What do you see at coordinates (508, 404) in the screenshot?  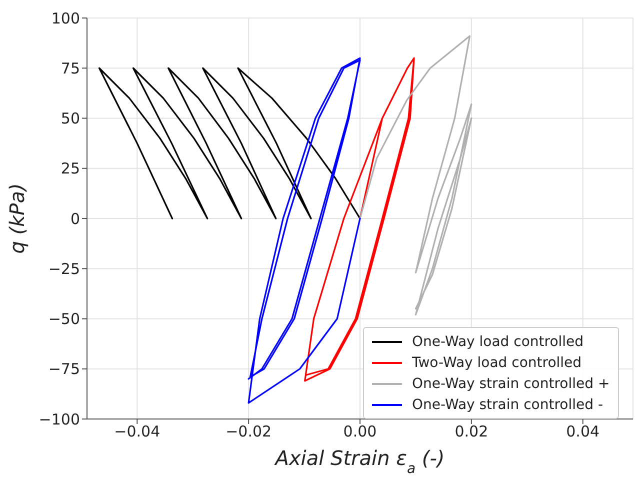 I see `legend-label: One-Way strain controlled -` at bounding box center [508, 404].